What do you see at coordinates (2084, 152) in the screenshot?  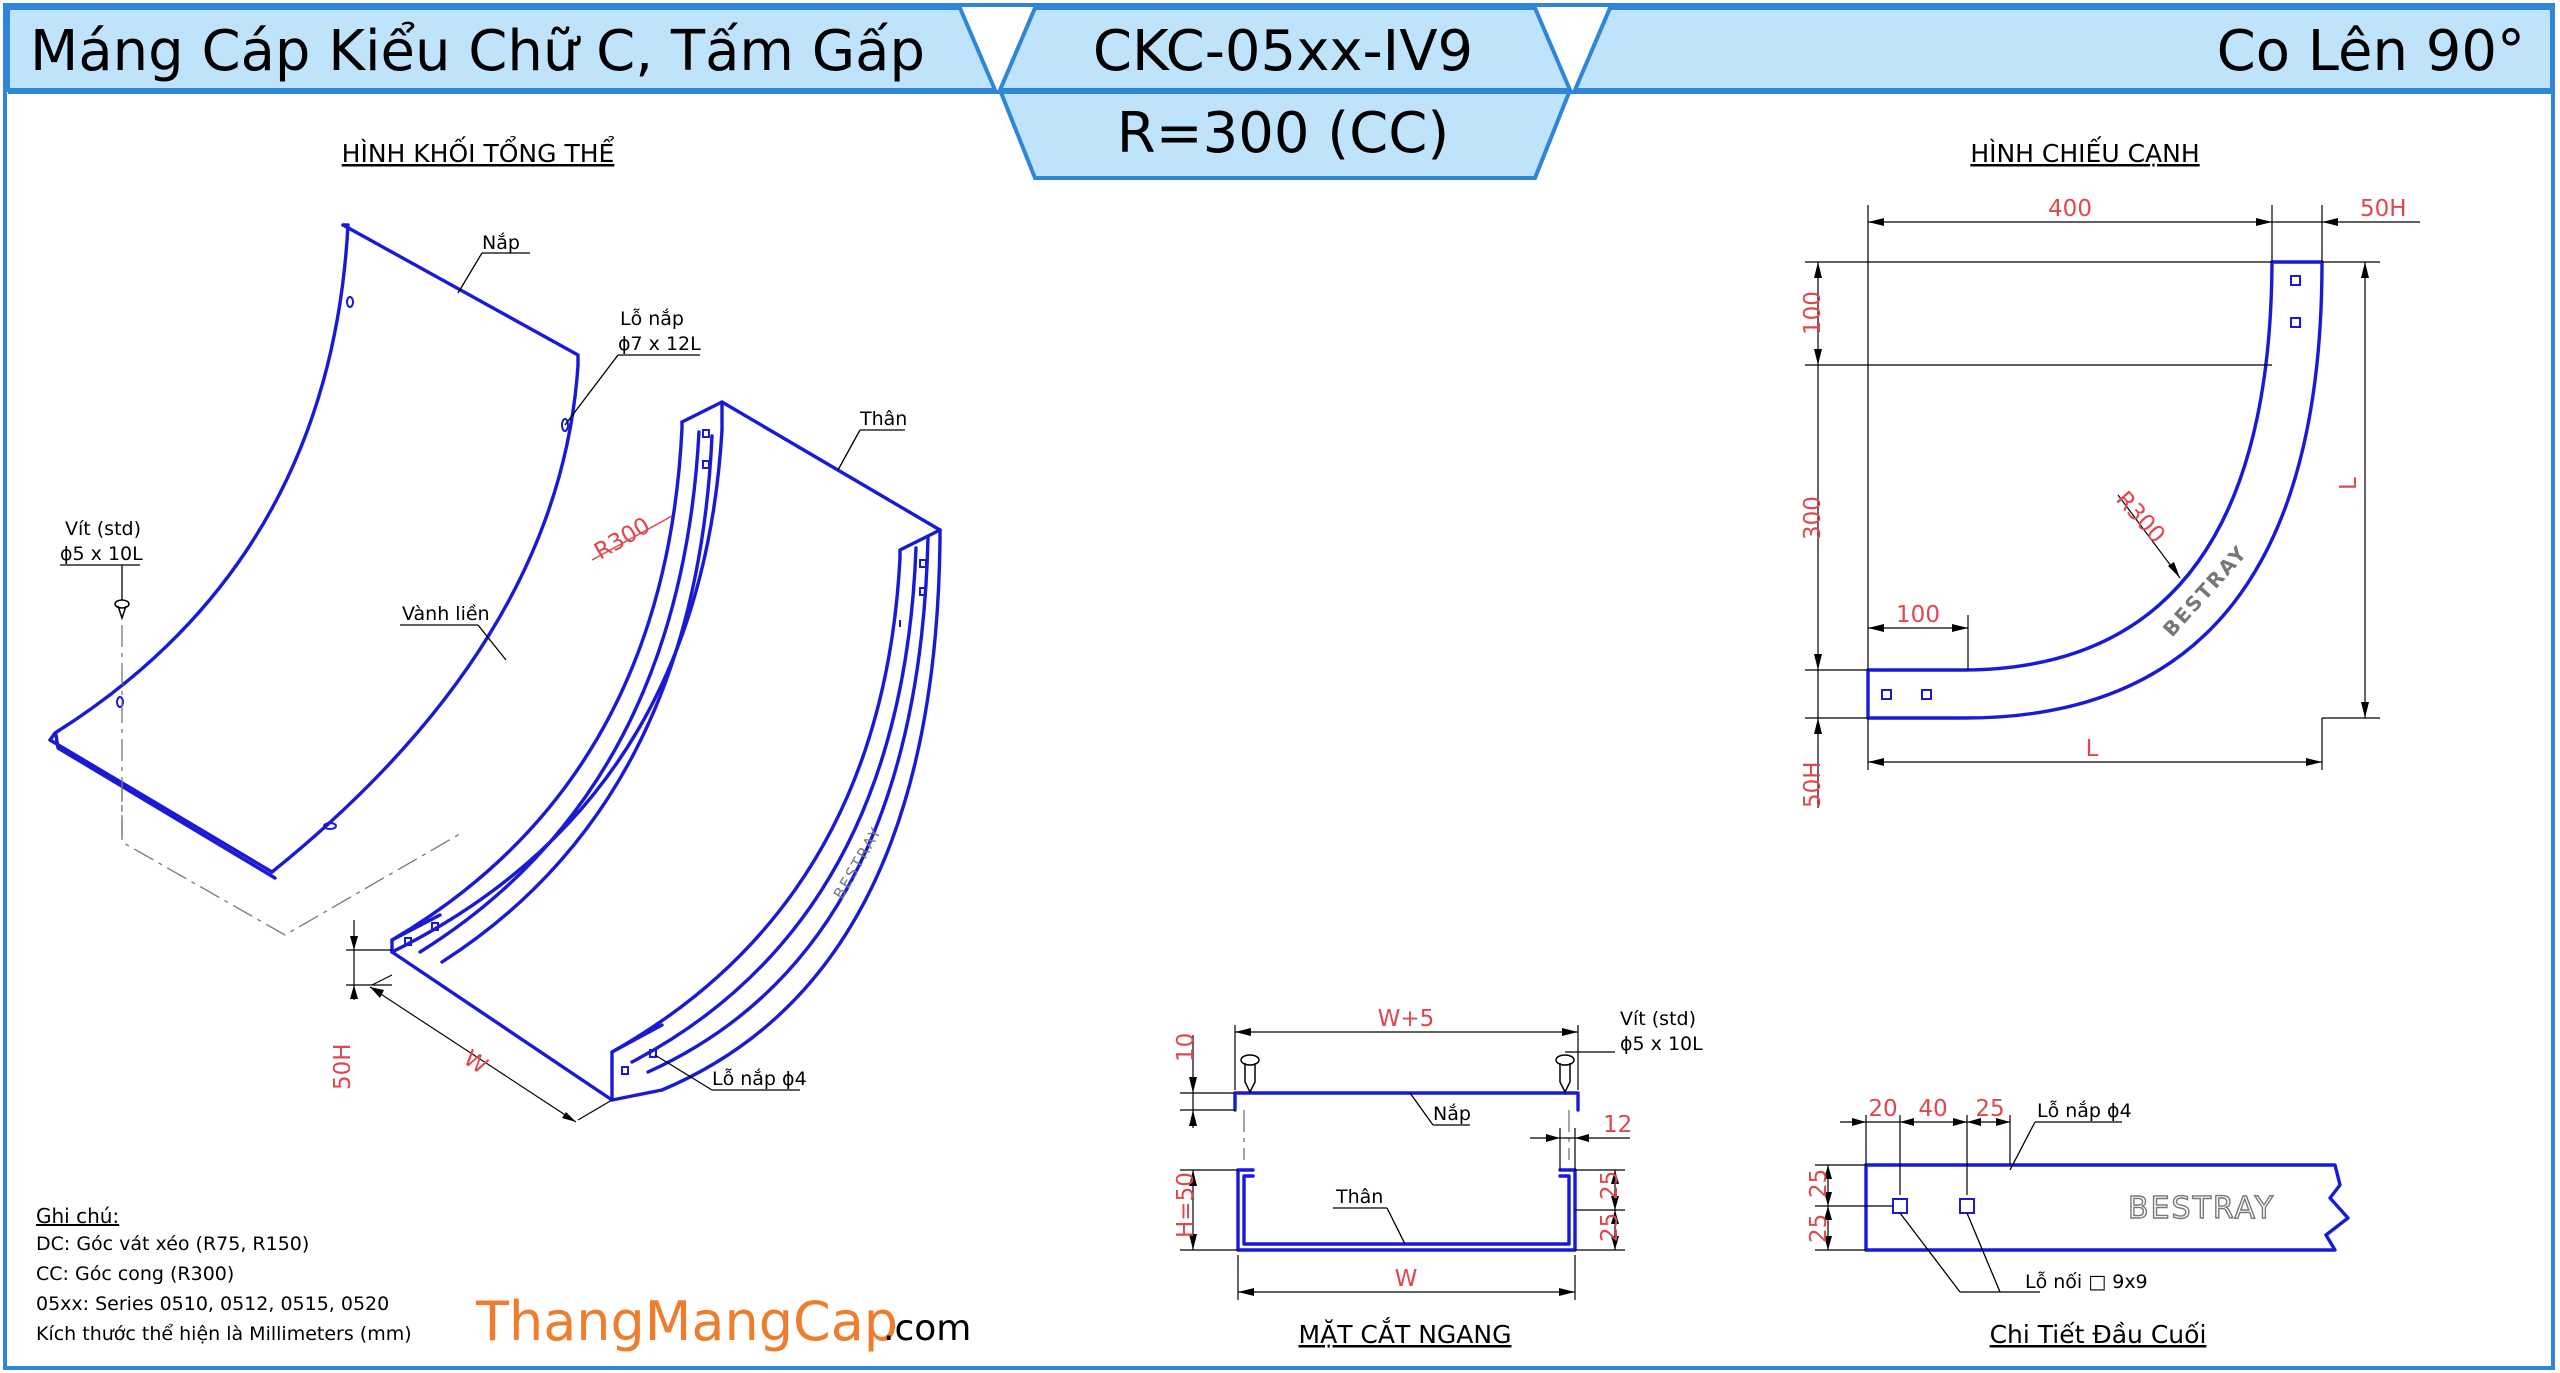 I see `side-view-title: HÌNH CHIẾU CẠNH` at bounding box center [2084, 152].